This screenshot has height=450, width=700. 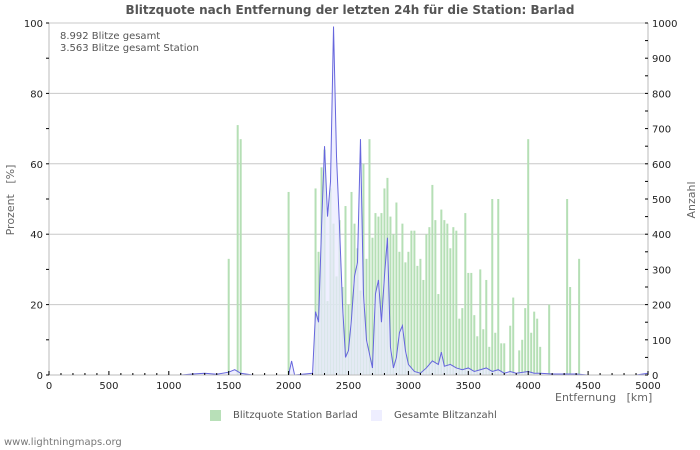 I want to click on svg-text: 80, so click(x=36, y=94).